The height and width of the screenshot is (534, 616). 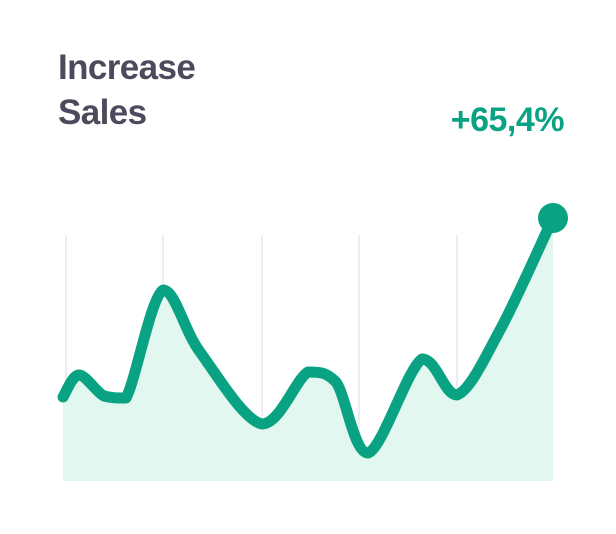 What do you see at coordinates (553, 218) in the screenshot?
I see `chart-endpoint-marker` at bounding box center [553, 218].